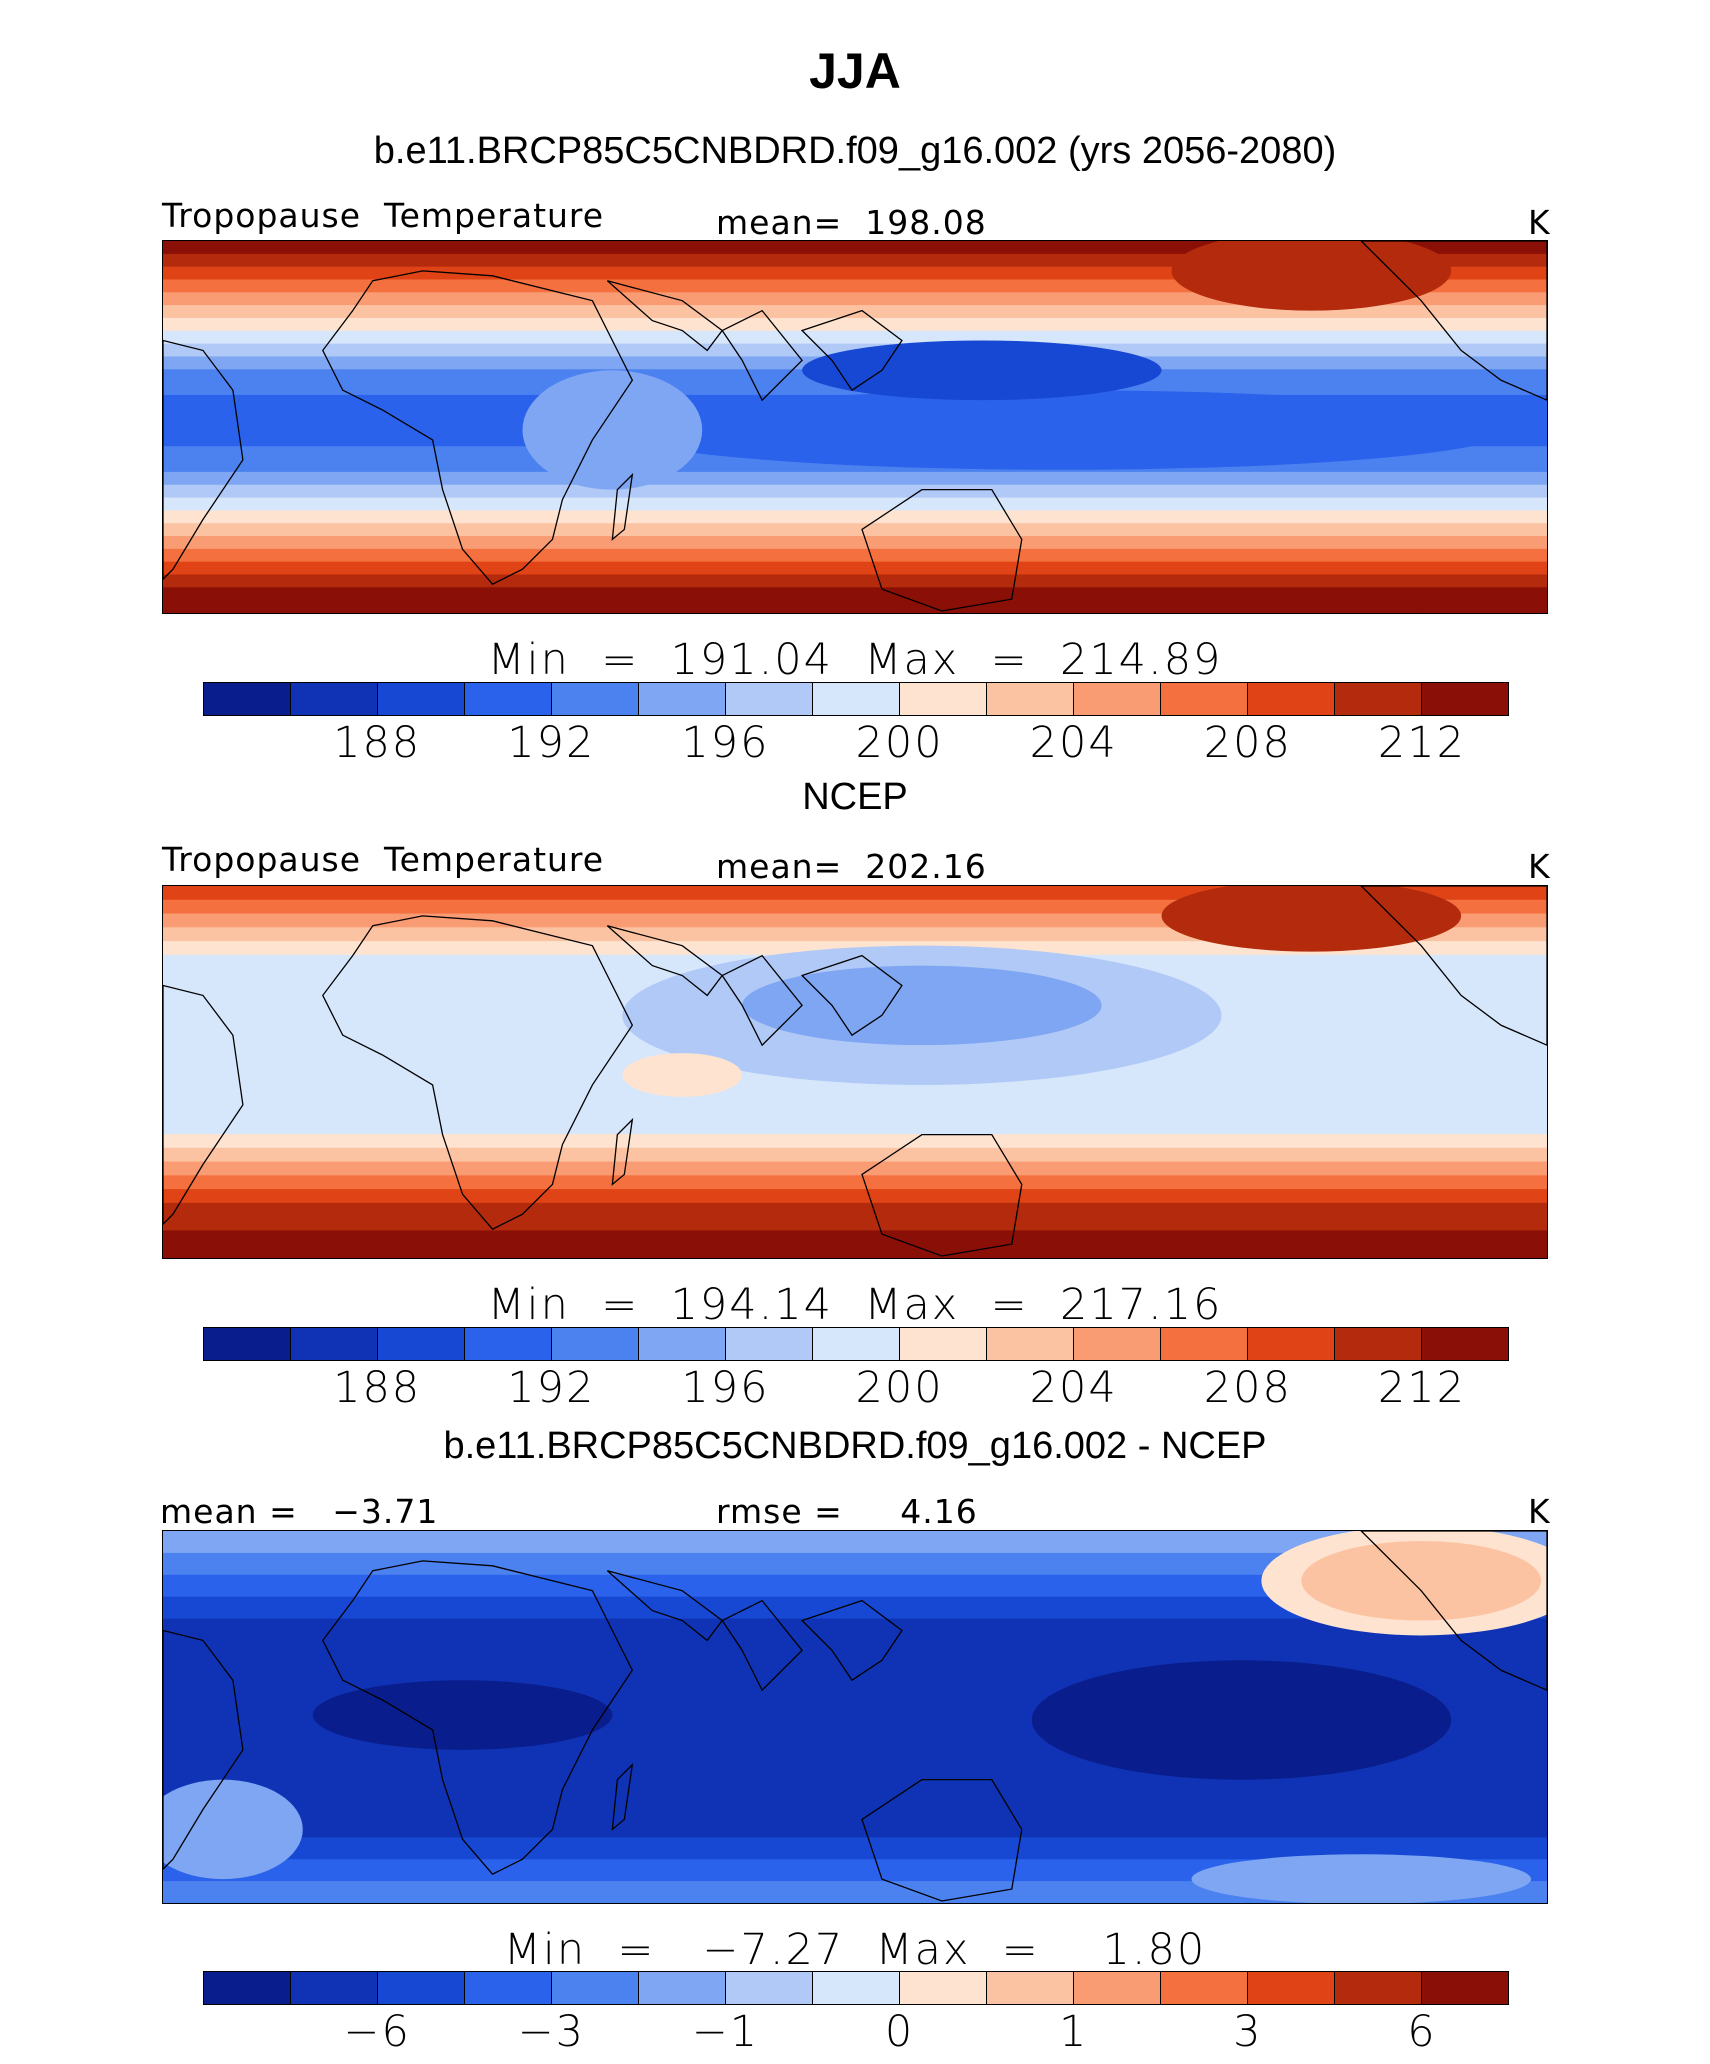 Image resolution: width=1710 pixels, height=2064 pixels. Describe the element at coordinates (855, 660) in the screenshot. I see `panel-1-minmax: Min = 191.04 Max = 214.89` at that location.